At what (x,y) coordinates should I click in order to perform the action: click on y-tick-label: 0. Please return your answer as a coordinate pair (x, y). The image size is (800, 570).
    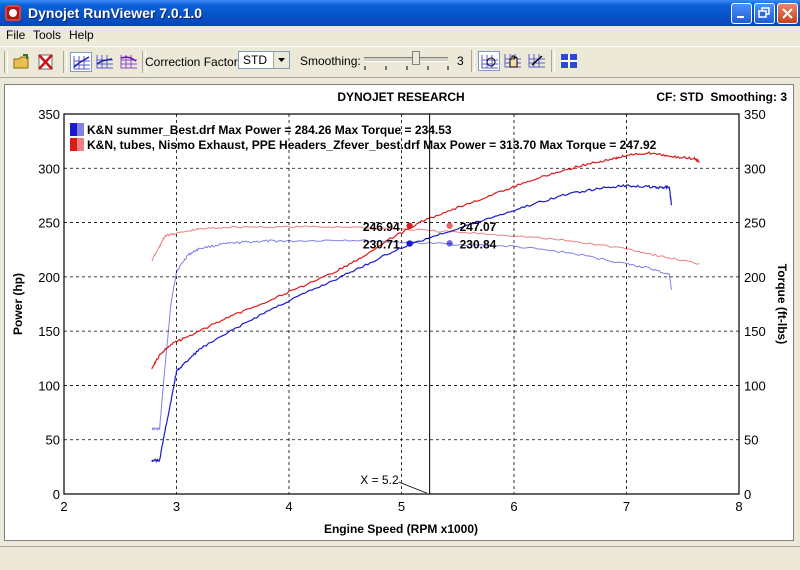
    Looking at the image, I should click on (56, 494).